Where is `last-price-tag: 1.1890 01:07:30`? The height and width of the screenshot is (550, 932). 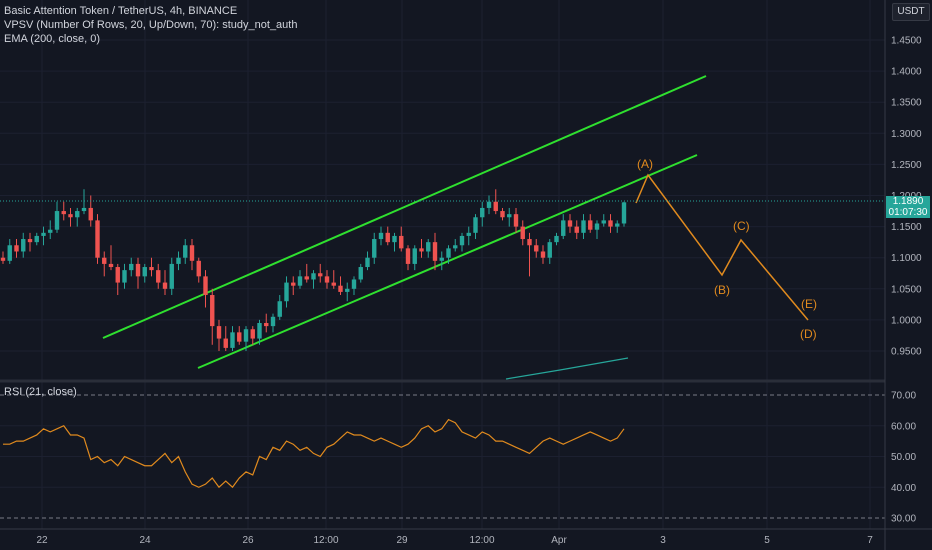 last-price-tag: 1.1890 01:07:30 is located at coordinates (908, 207).